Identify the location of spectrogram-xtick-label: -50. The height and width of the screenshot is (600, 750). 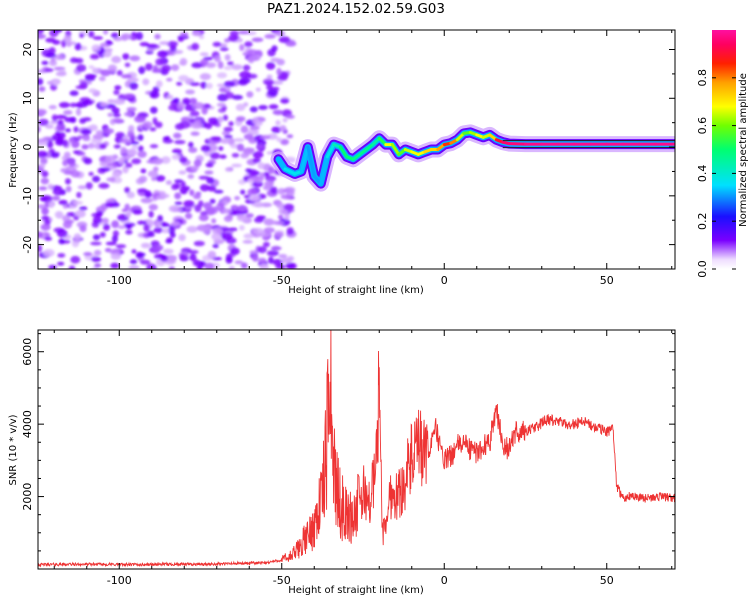
(282, 280).